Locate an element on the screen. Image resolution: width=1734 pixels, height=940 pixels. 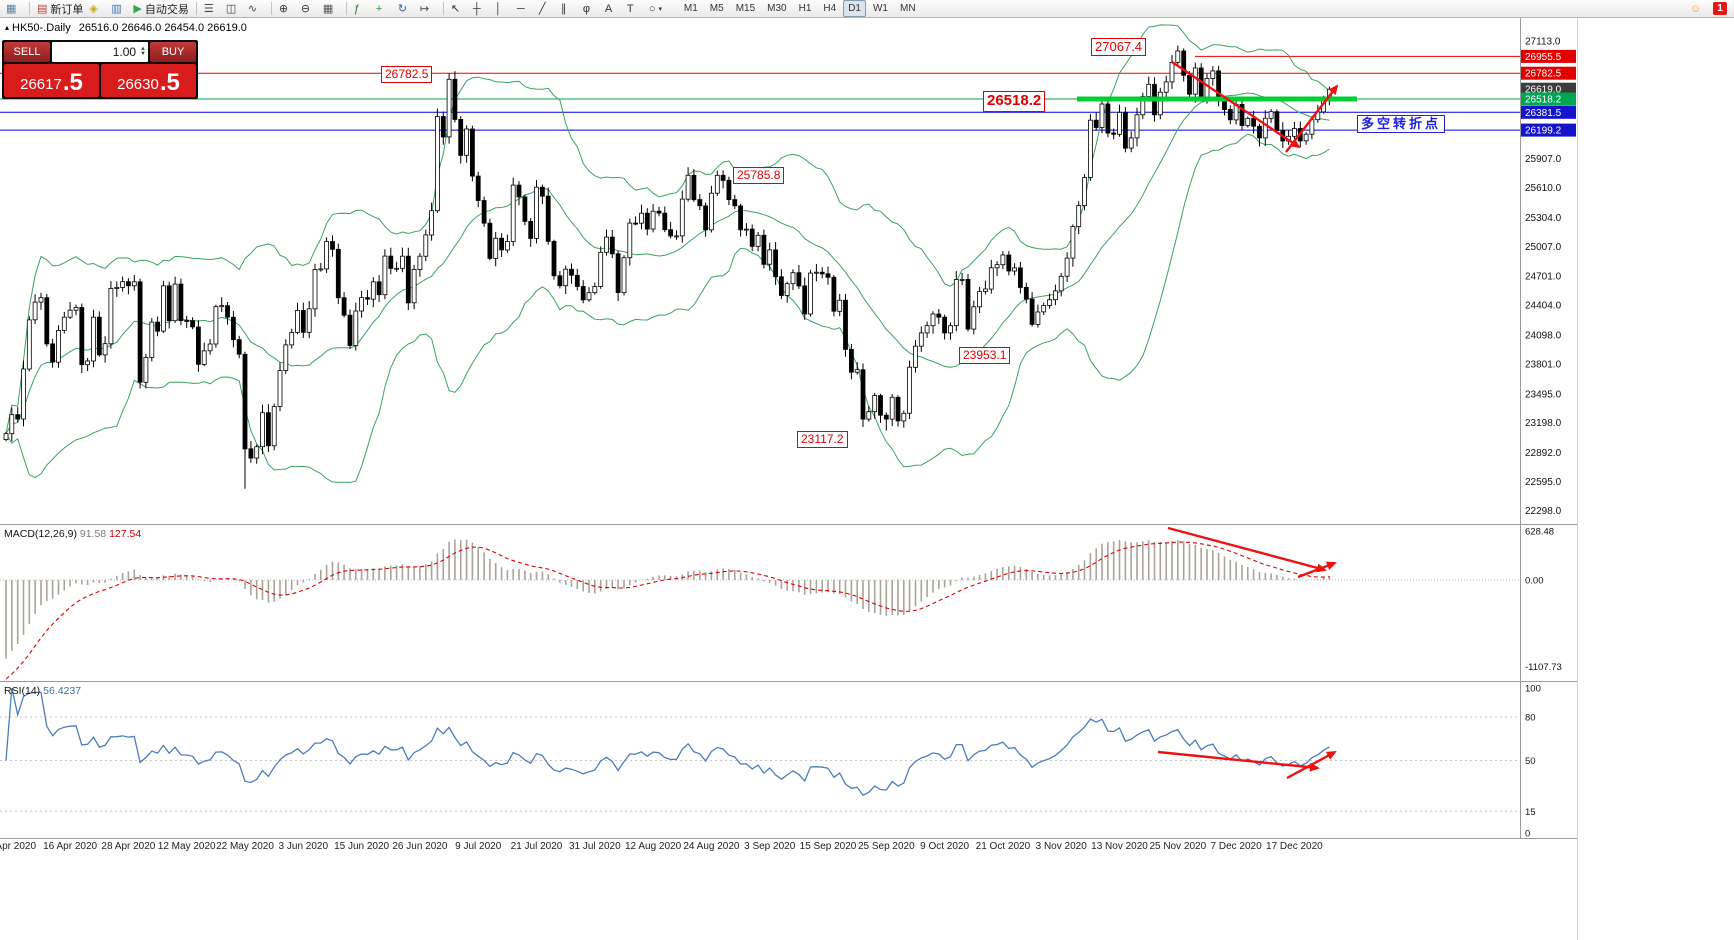
buy-button: BUY is located at coordinates (173, 52).